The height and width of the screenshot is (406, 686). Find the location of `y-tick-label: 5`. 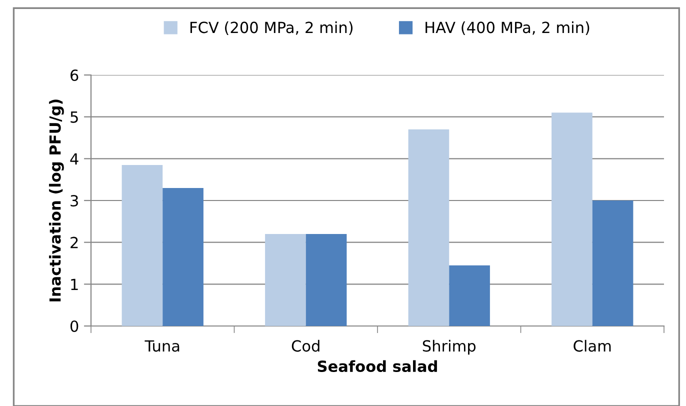

y-tick-label: 5 is located at coordinates (74, 117).